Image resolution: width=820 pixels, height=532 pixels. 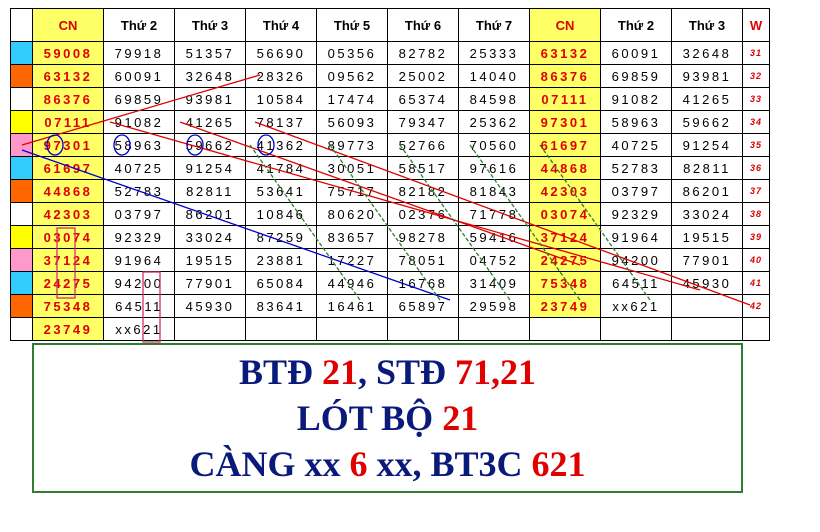 I want to click on number-cell: 25002, so click(x=423, y=76).